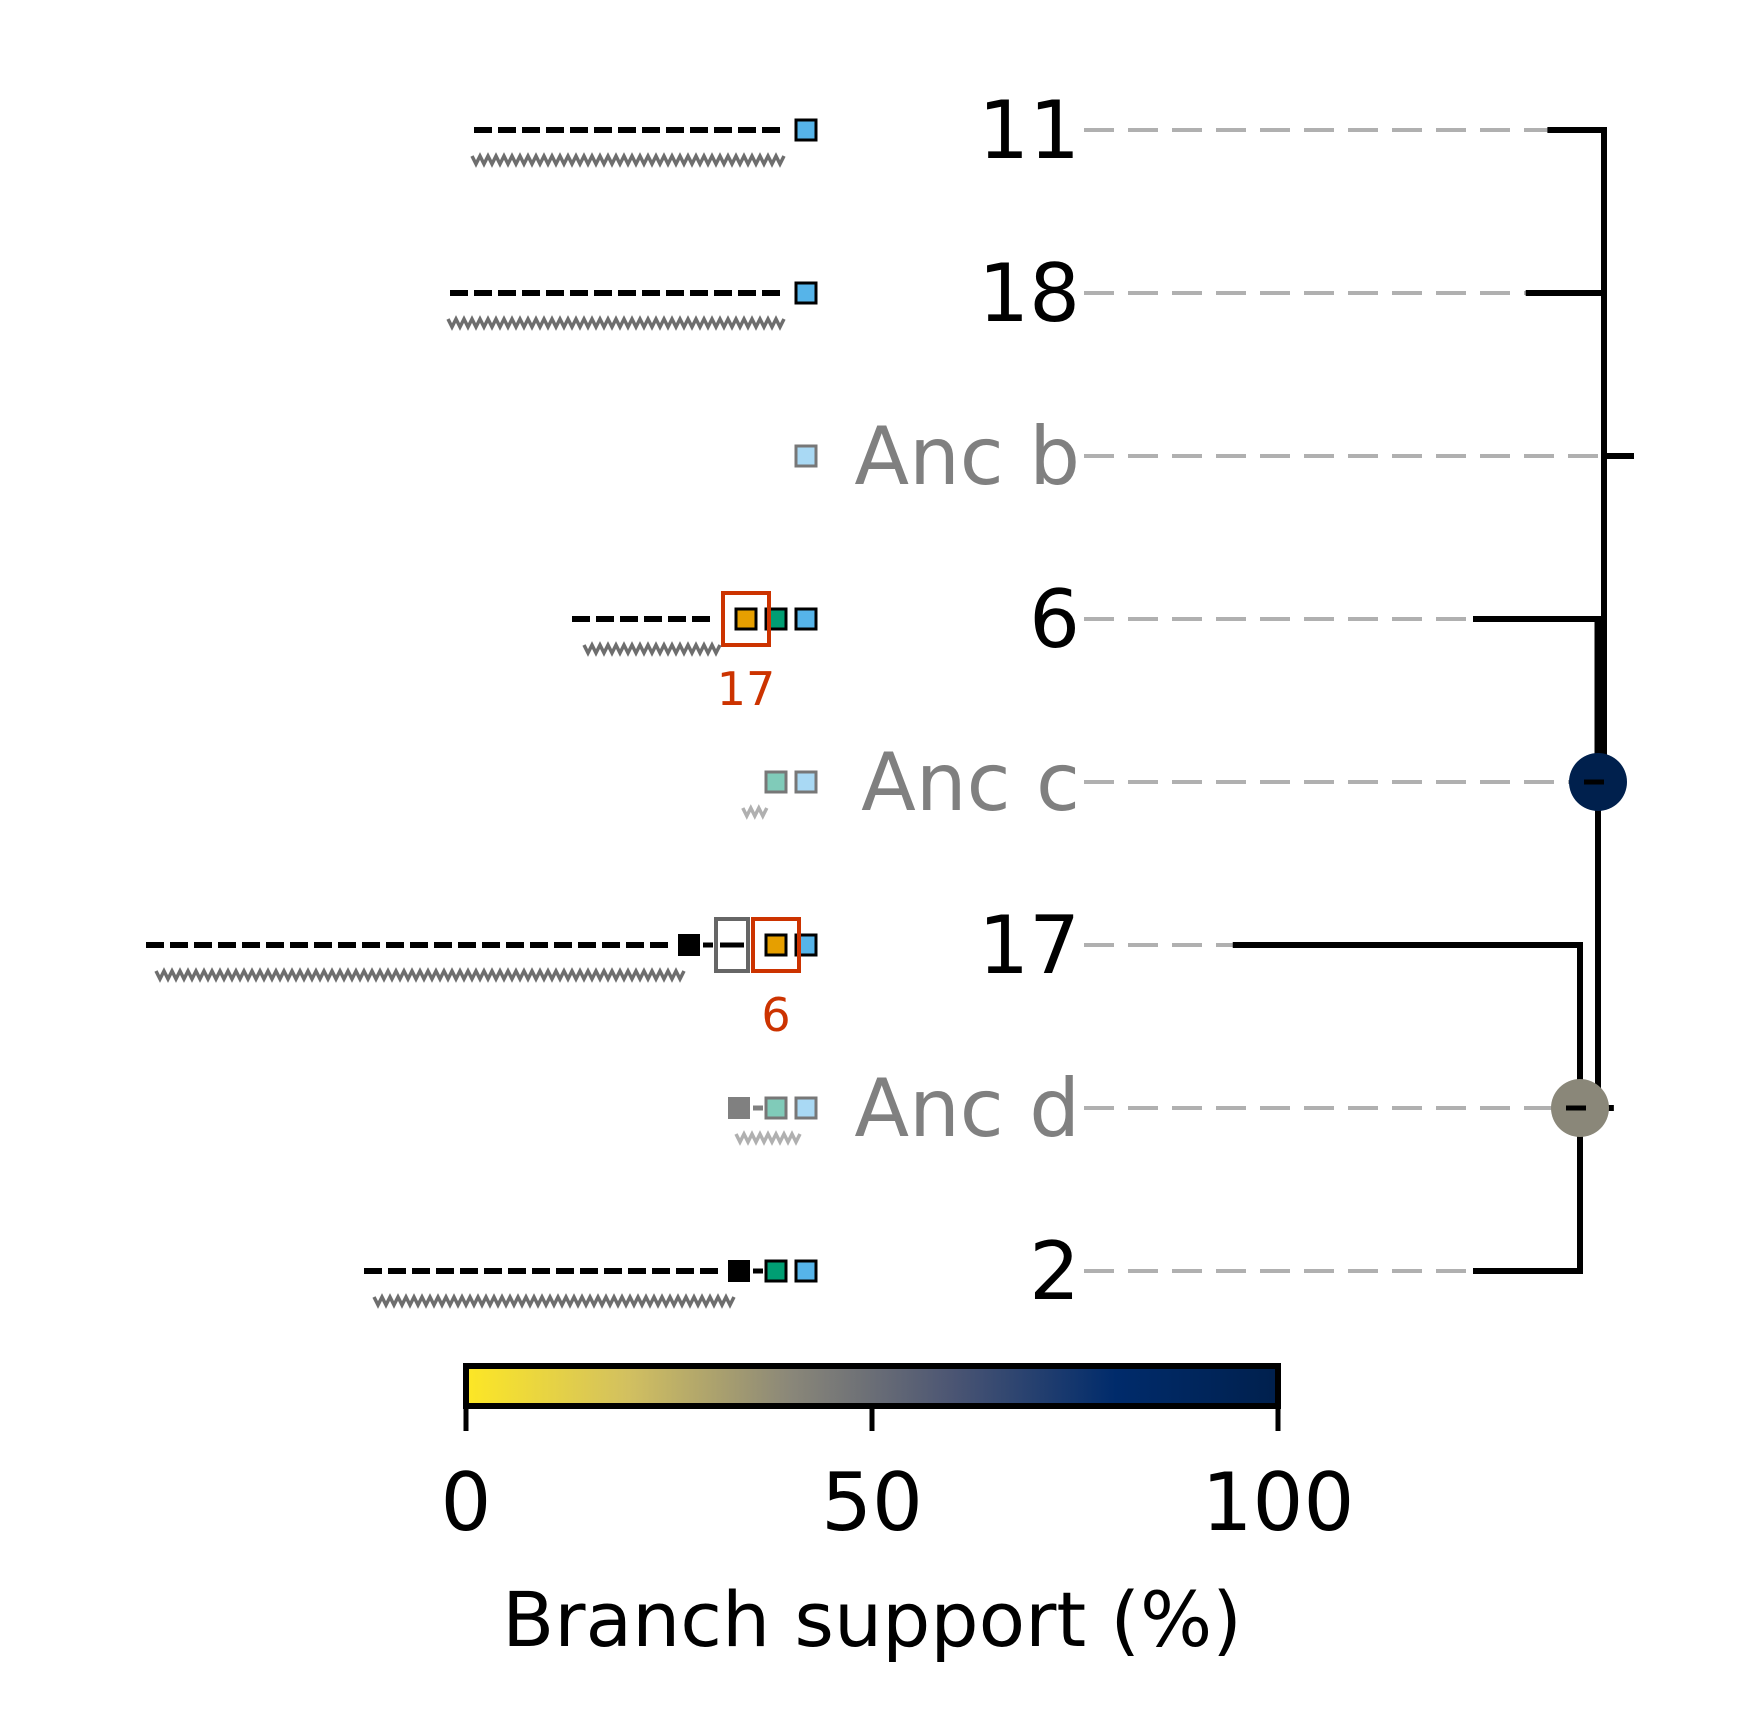 The height and width of the screenshot is (1717, 1740). I want to click on track-anc-b, so click(806, 456).